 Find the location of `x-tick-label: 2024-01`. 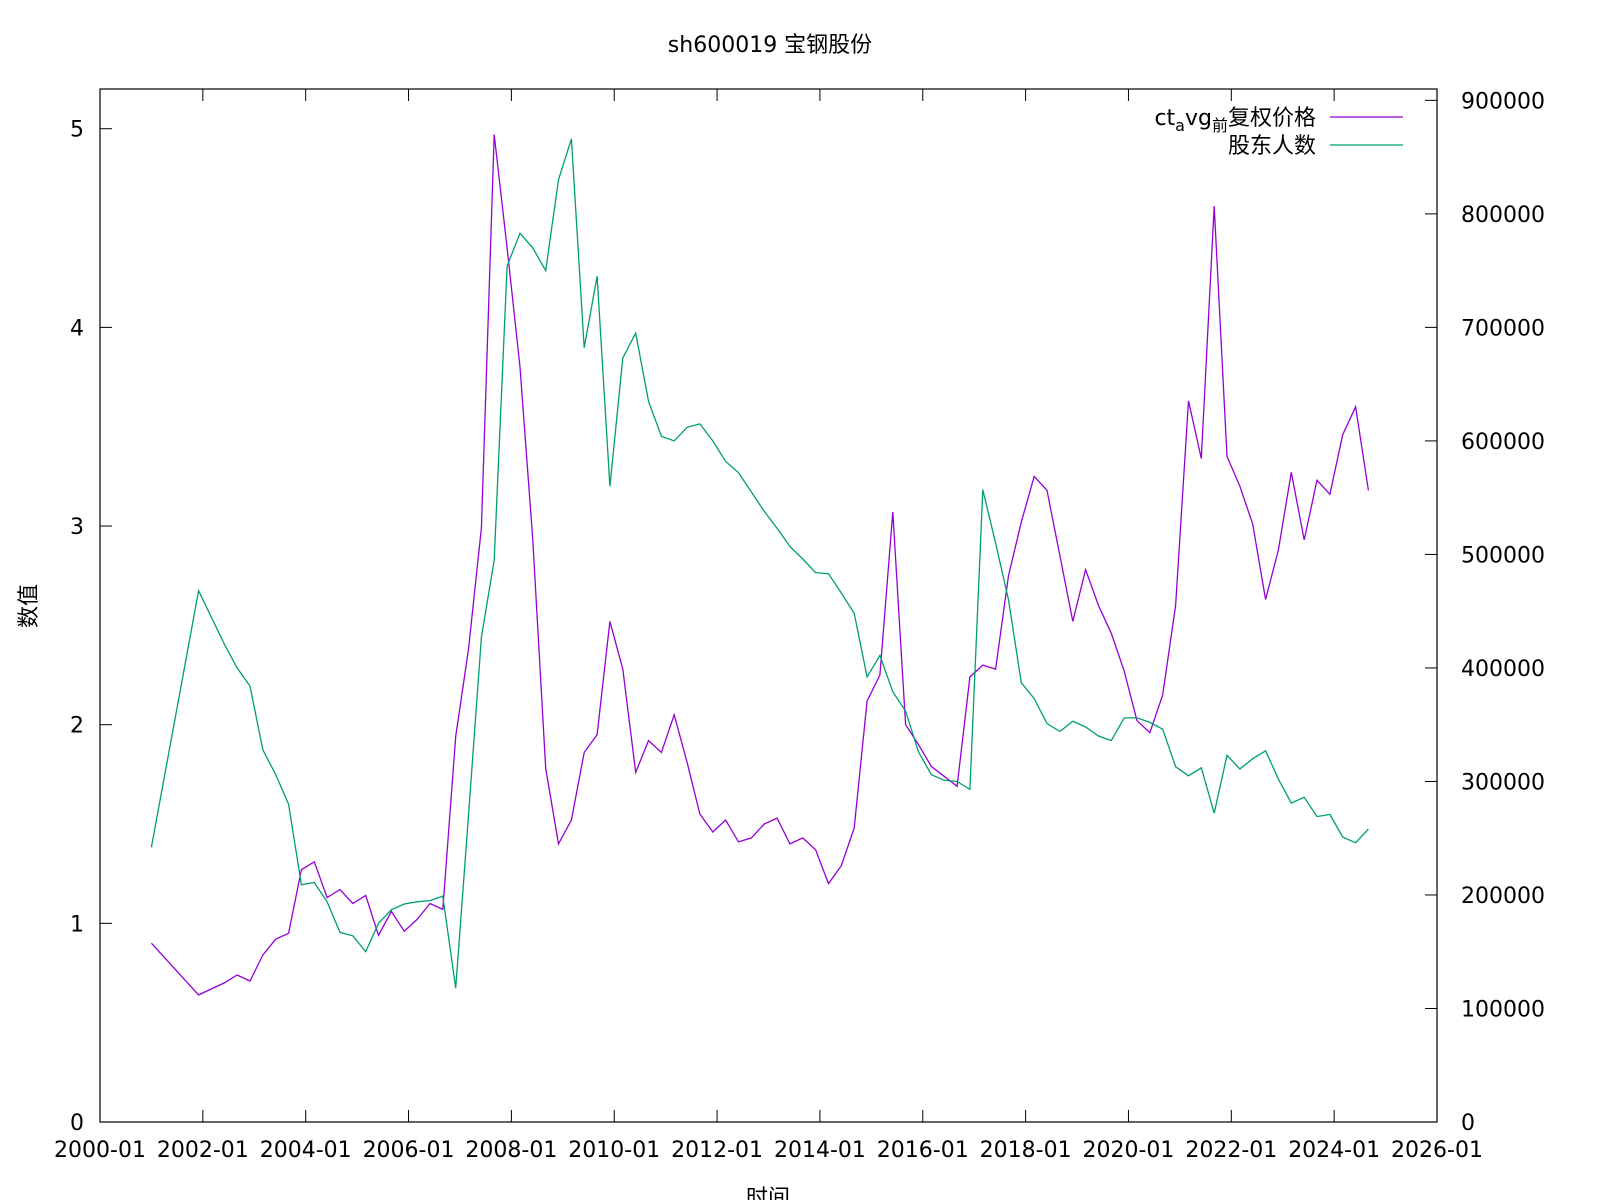

x-tick-label: 2024-01 is located at coordinates (1334, 1150).